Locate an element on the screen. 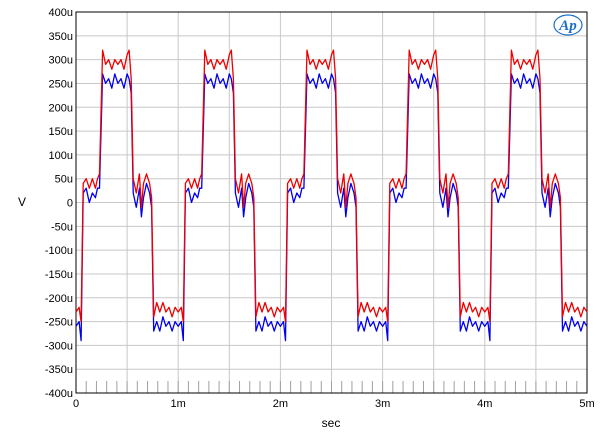 The image size is (600, 437). x-axis-title: sec is located at coordinates (331, 423).